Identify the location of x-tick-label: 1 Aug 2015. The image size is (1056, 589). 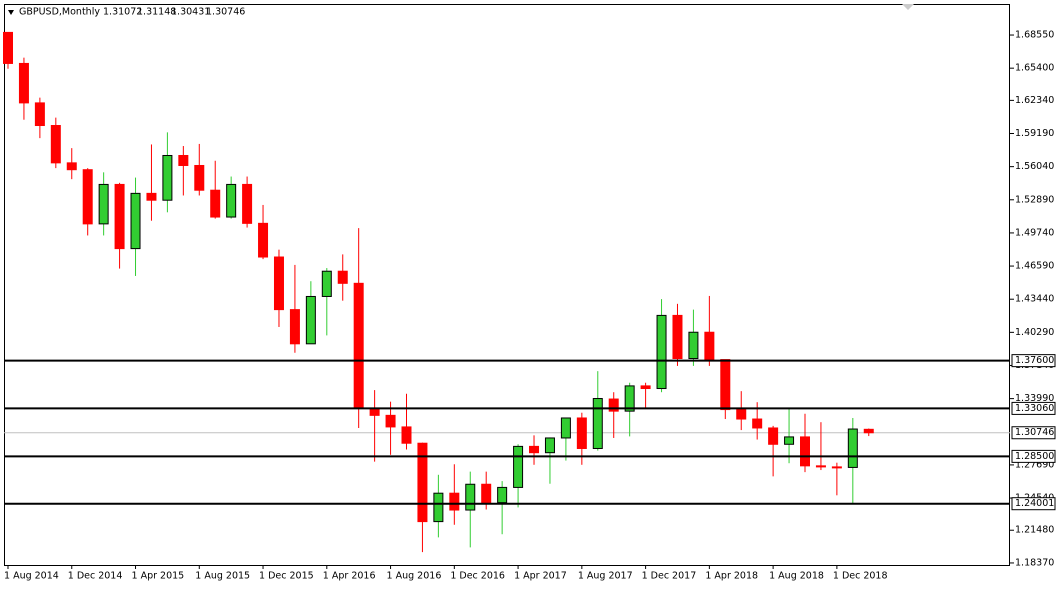
(222, 576).